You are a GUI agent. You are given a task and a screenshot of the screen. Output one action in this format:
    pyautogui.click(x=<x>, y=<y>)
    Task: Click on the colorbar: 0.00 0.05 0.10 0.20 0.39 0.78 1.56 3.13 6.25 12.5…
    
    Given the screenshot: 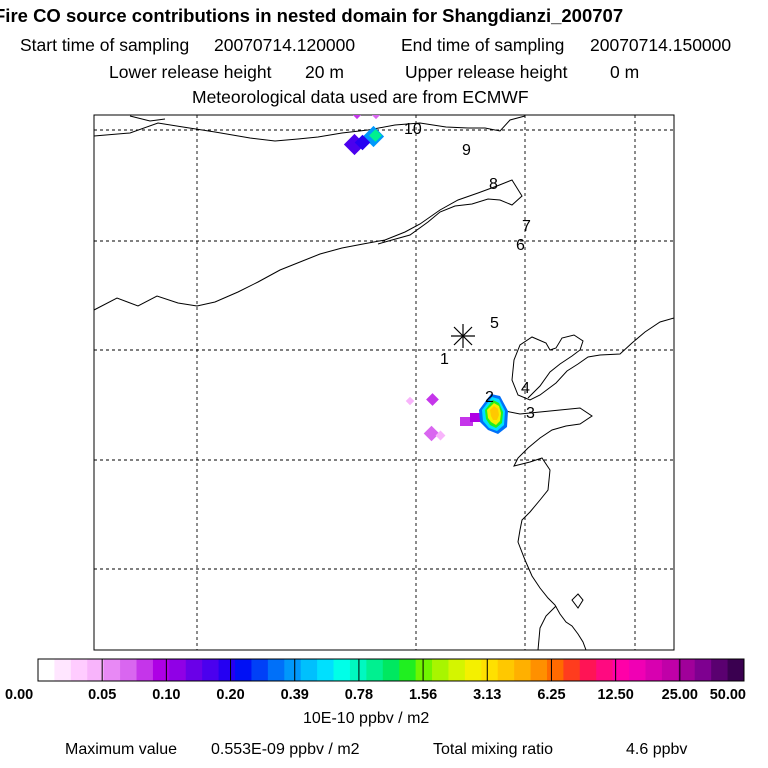 What is the action you would take?
    pyautogui.click(x=375, y=680)
    